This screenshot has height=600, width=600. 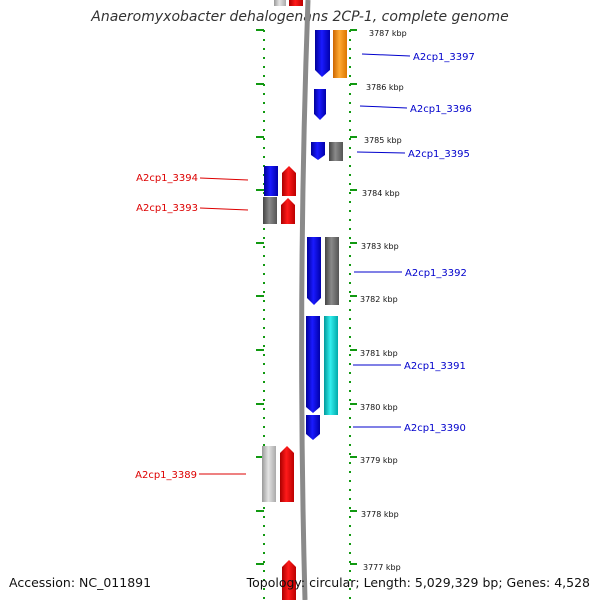 I want to click on kbp-label: 3778 kbp, so click(x=380, y=514).